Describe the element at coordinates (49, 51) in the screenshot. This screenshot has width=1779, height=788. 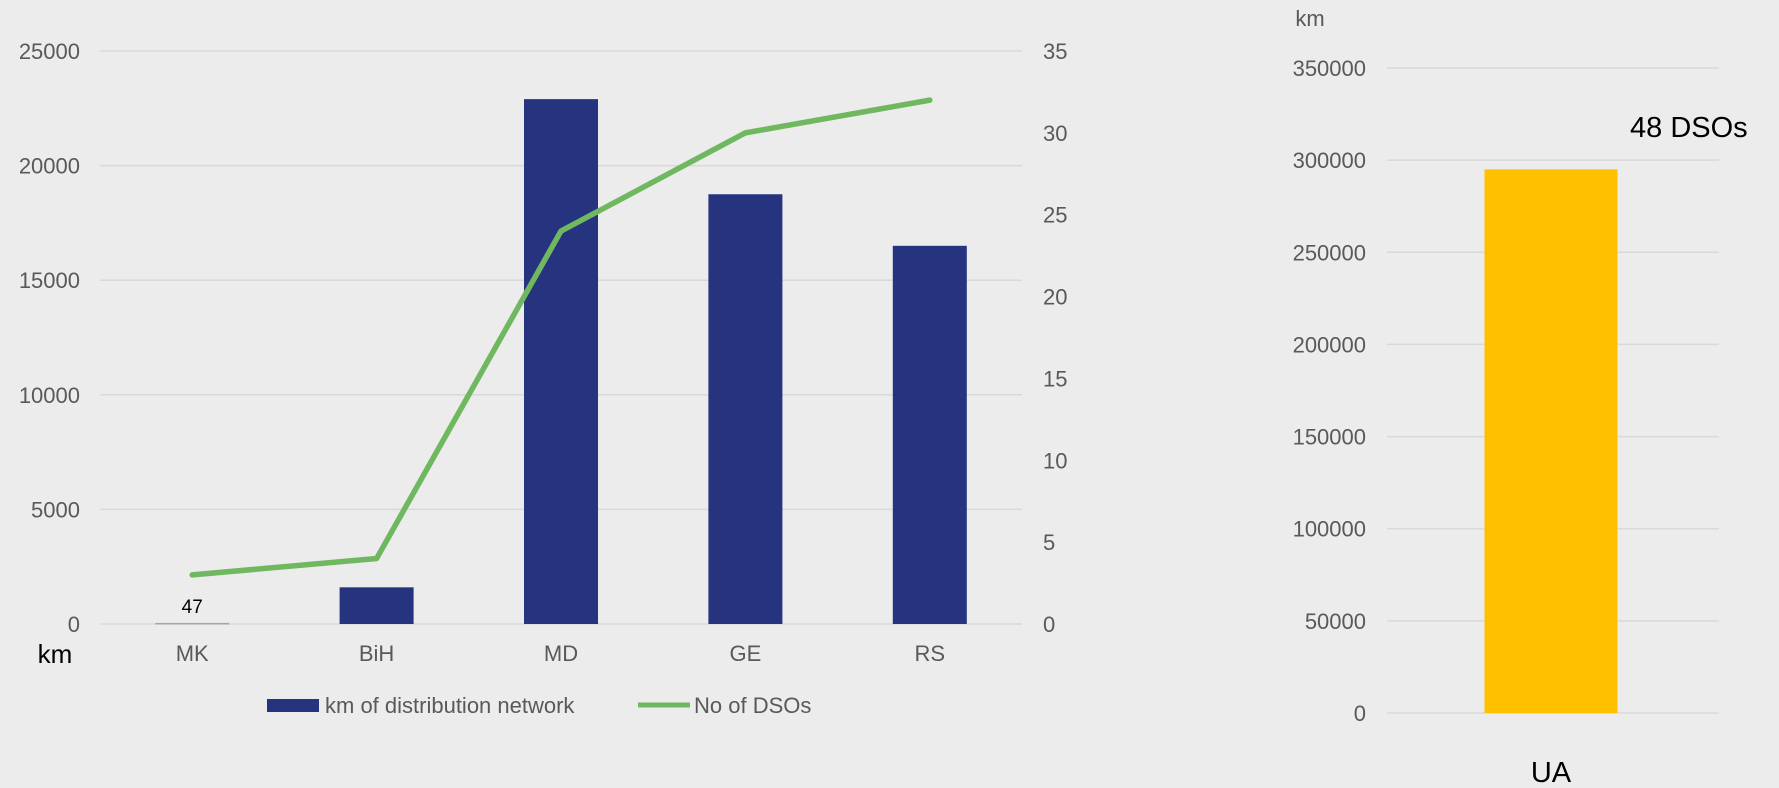
I see `y-tick-label: 25000` at that location.